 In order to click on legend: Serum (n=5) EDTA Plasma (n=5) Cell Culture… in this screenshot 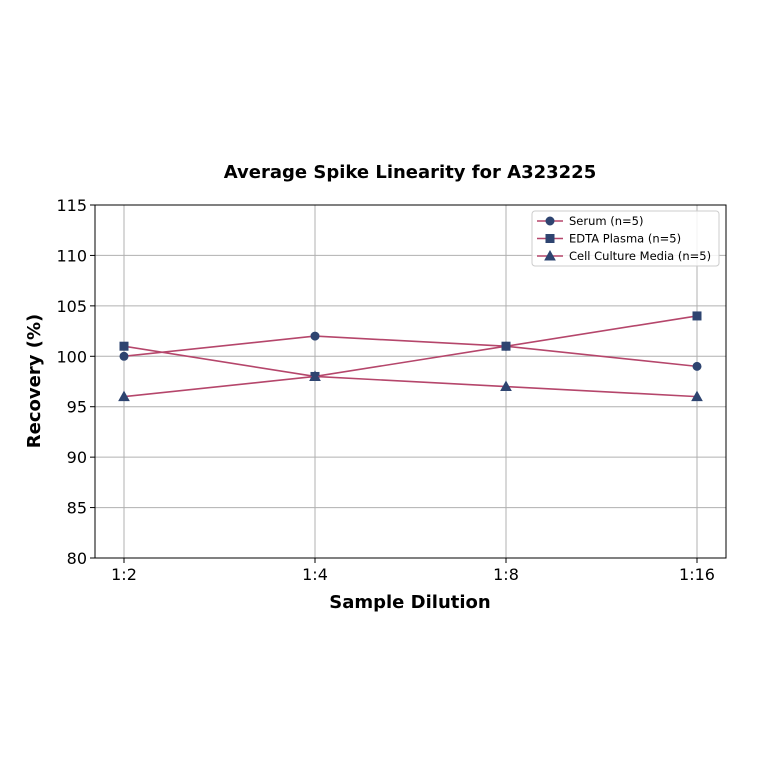, I will do `click(625, 238)`.